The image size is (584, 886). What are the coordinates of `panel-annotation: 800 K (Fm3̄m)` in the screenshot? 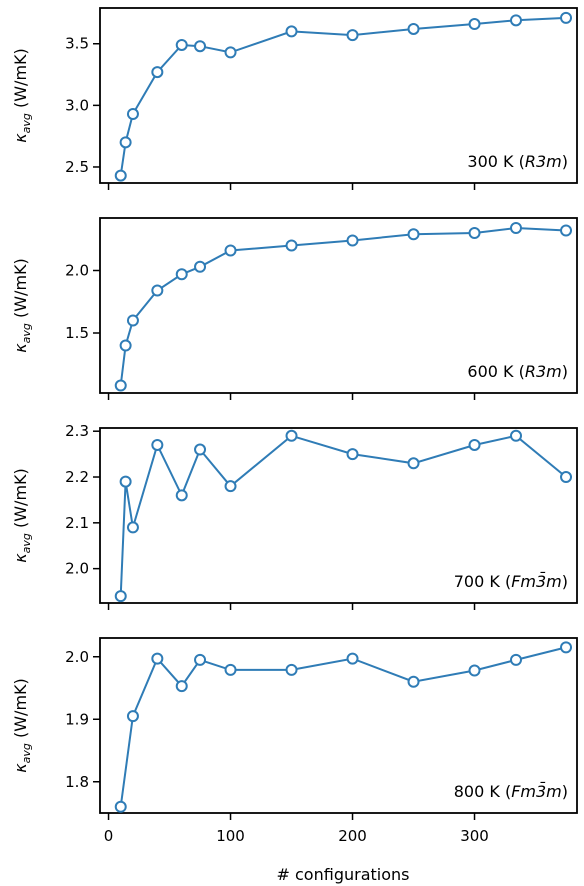 It's located at (511, 791).